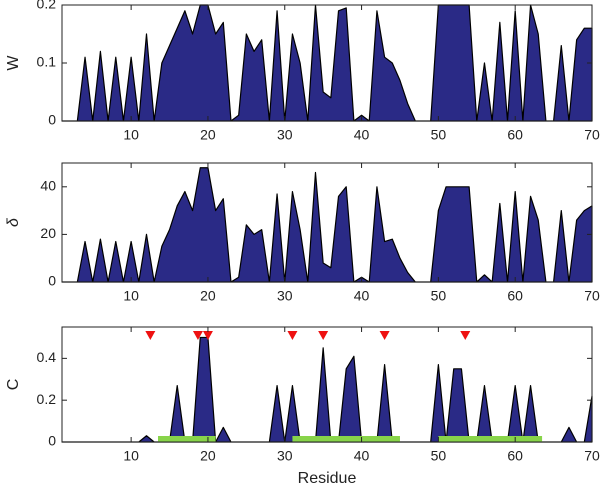 This screenshot has height=492, width=600. Describe the element at coordinates (47, 62) in the screenshot. I see `y-tick-label: 0.1` at that location.